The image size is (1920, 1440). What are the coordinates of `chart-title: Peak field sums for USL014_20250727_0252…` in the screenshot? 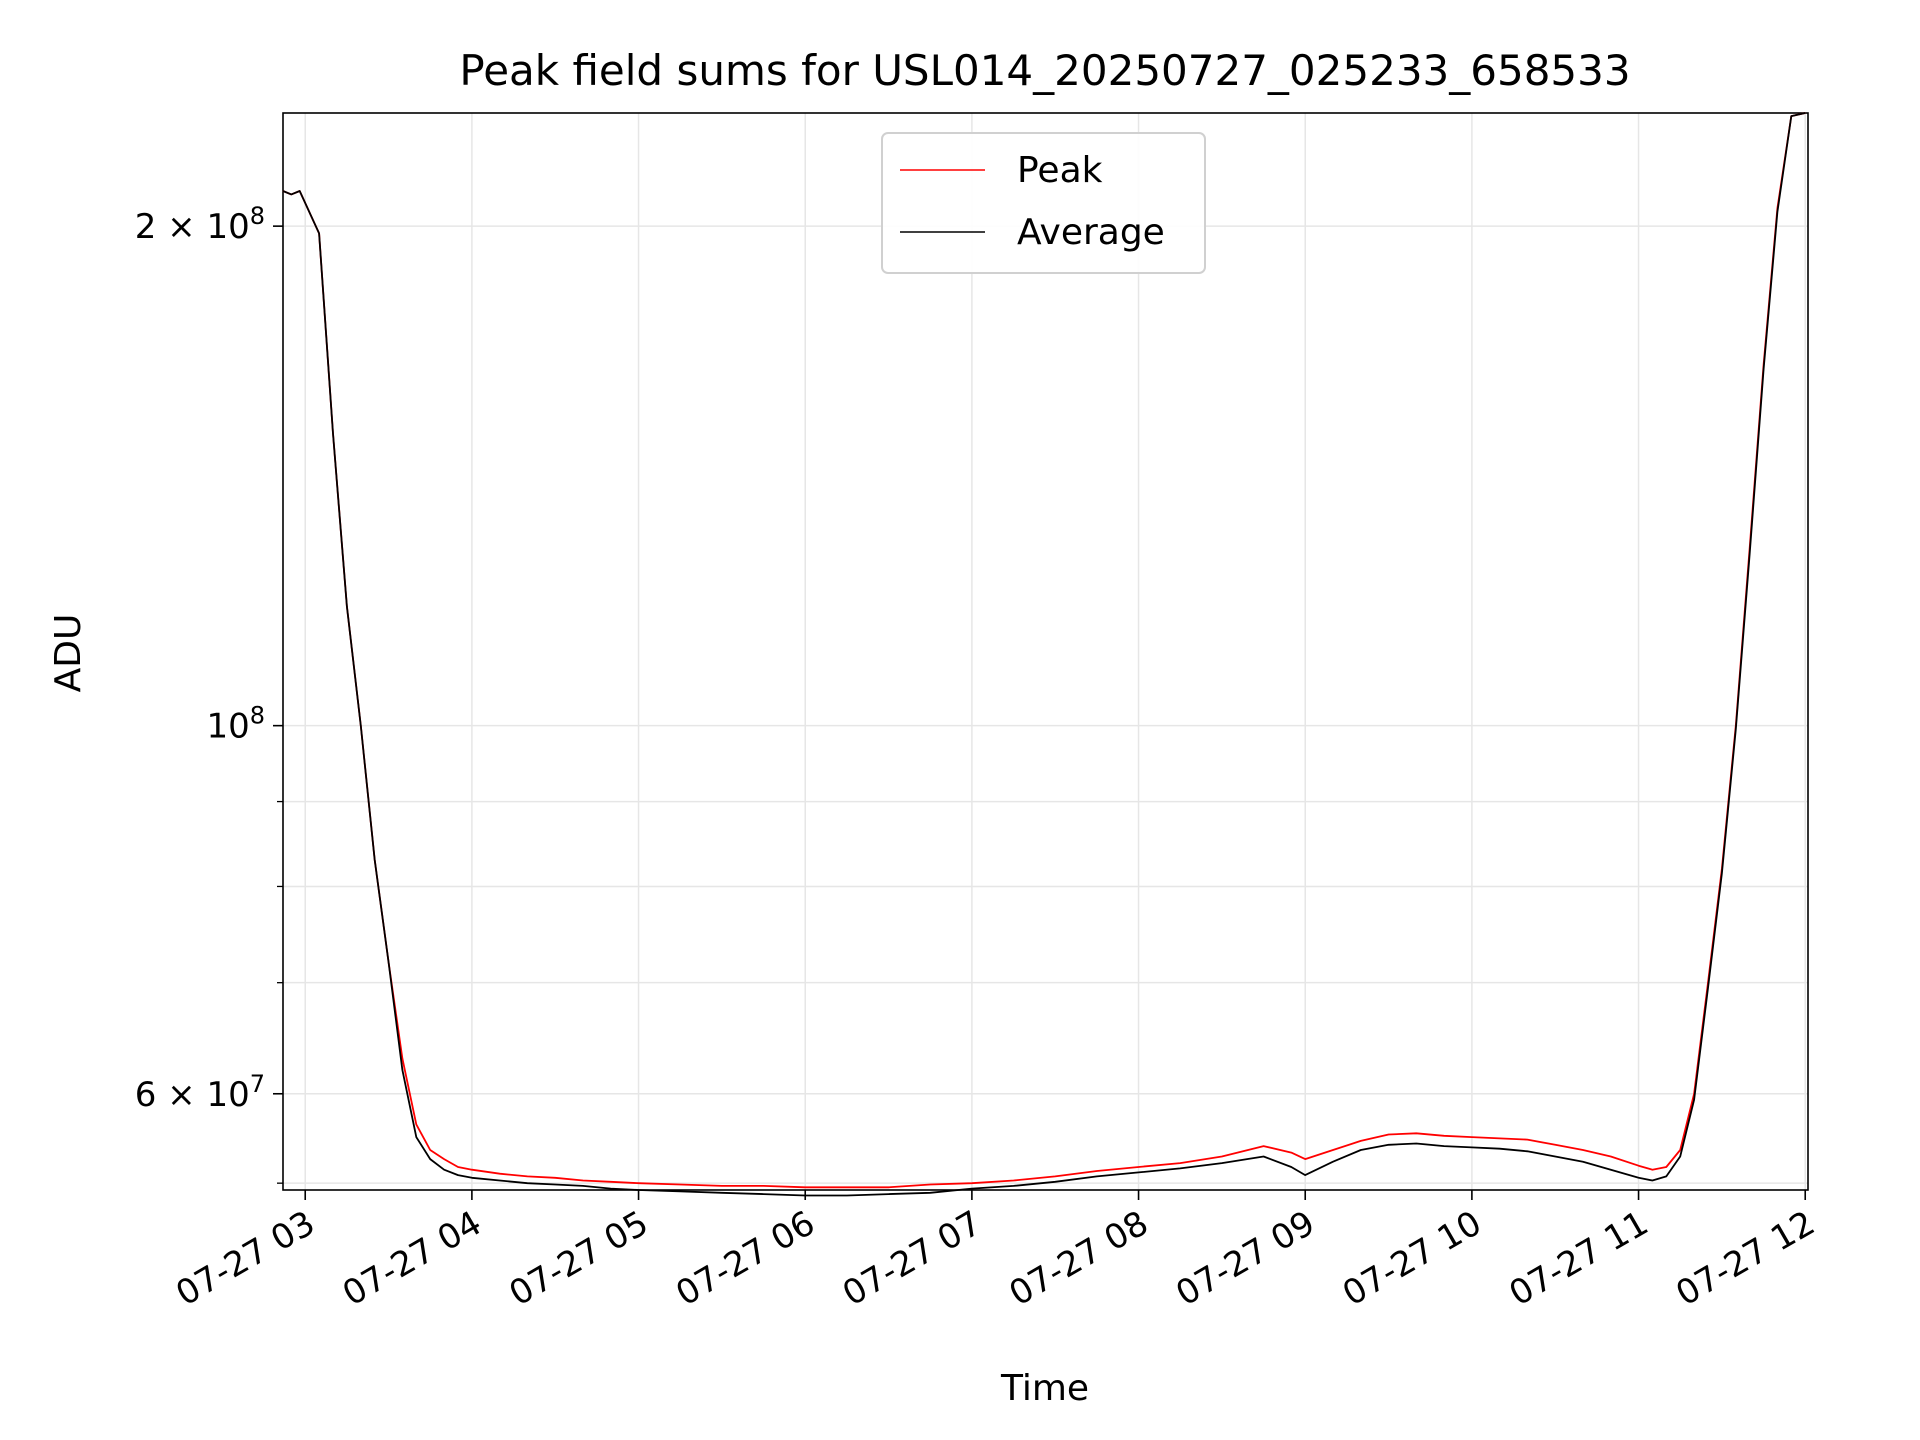 It's located at (1044, 70).